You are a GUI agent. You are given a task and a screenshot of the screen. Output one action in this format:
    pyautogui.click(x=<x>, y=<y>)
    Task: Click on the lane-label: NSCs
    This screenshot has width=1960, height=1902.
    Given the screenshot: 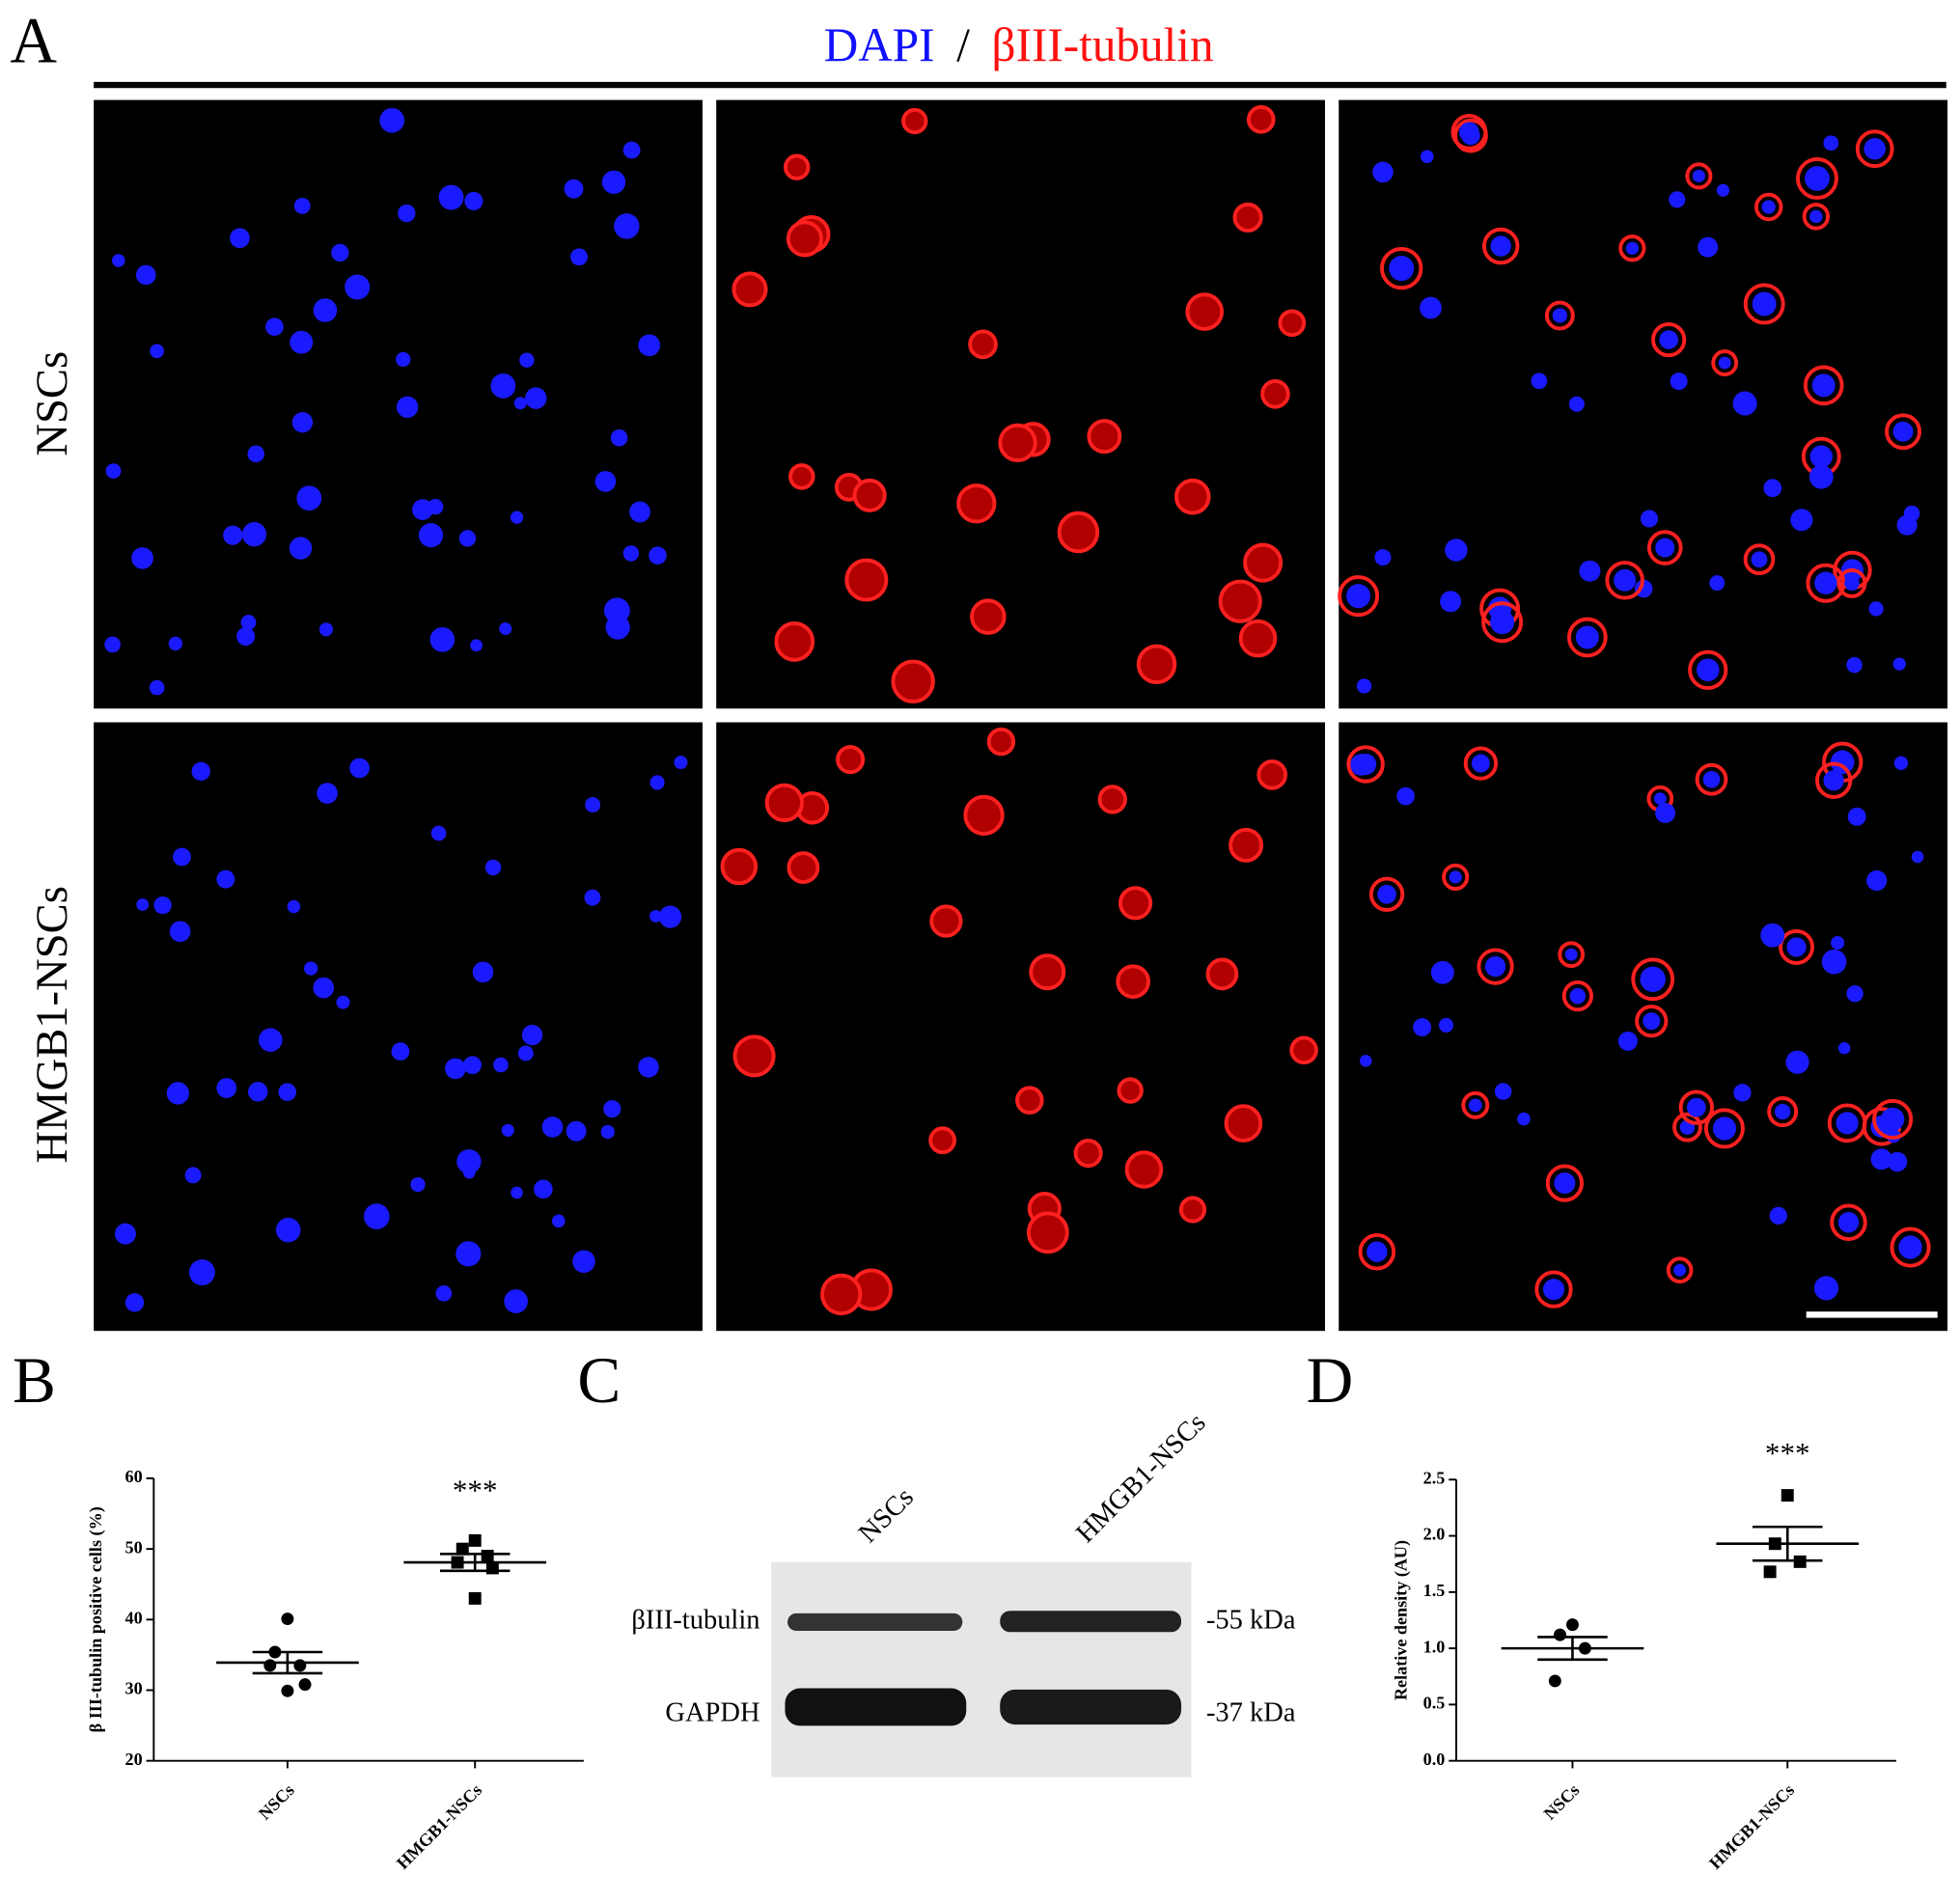 What is the action you would take?
    pyautogui.click(x=886, y=1515)
    